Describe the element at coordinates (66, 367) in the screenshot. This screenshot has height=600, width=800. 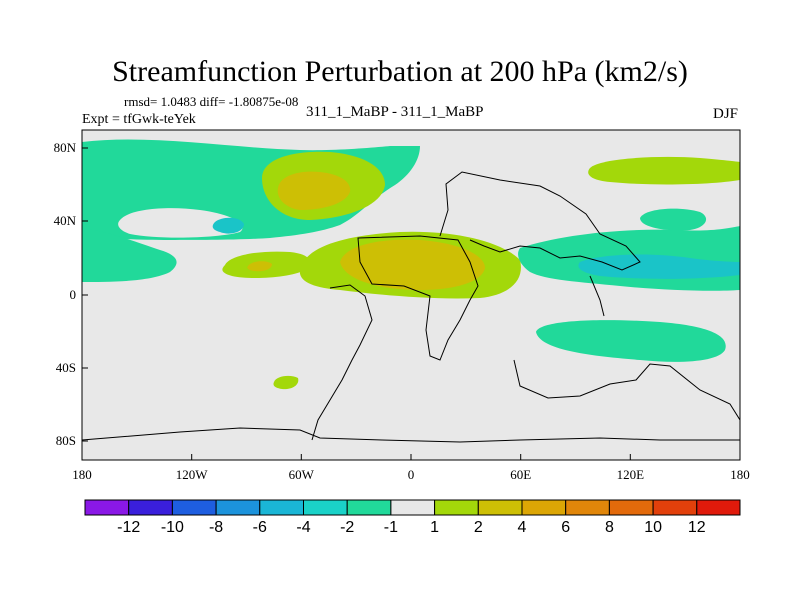
I see `lat-tick-label: 40S` at that location.